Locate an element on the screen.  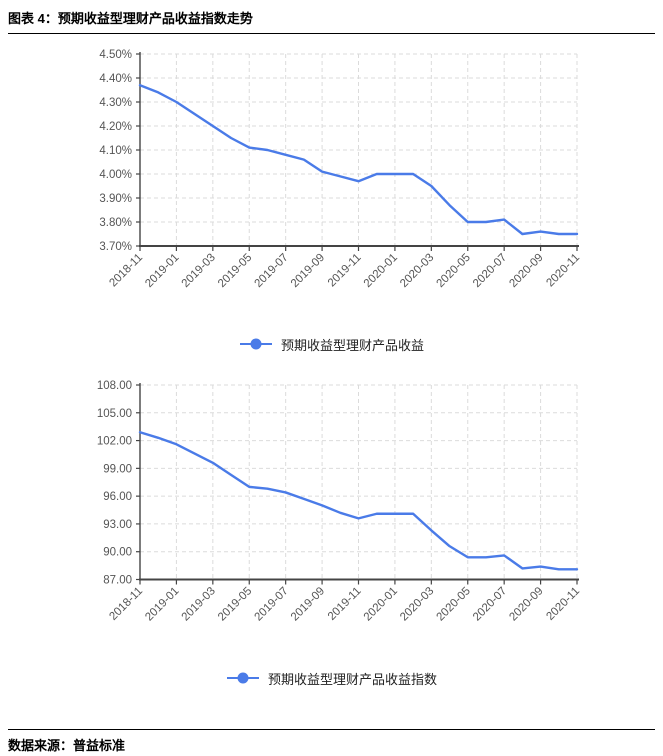
svg-text: 93.00 is located at coordinates (117, 525).